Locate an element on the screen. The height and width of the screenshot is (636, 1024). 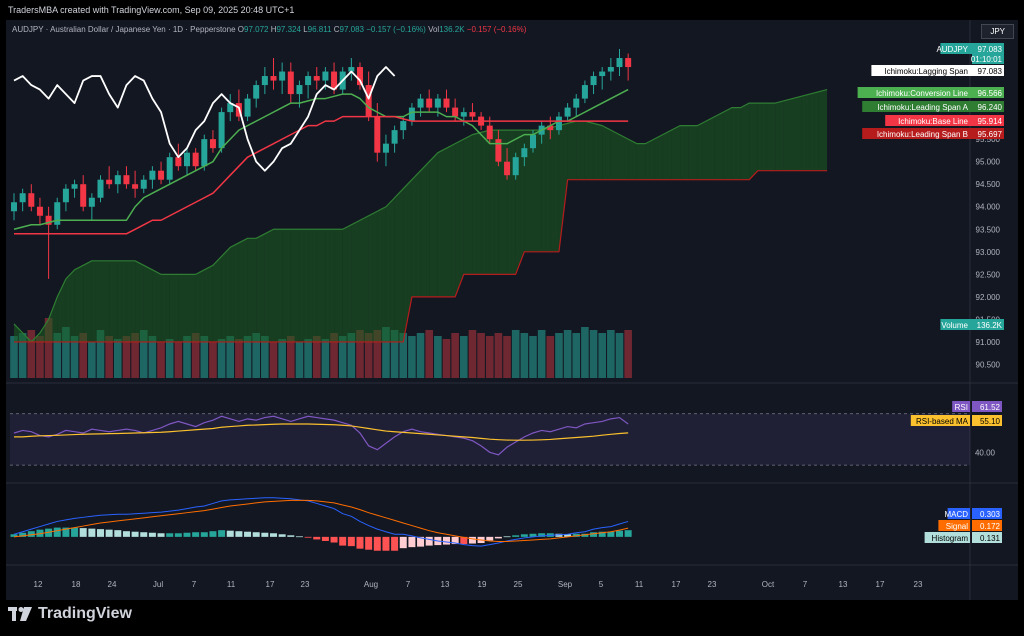
time-tick-label: 11 is located at coordinates (639, 584).